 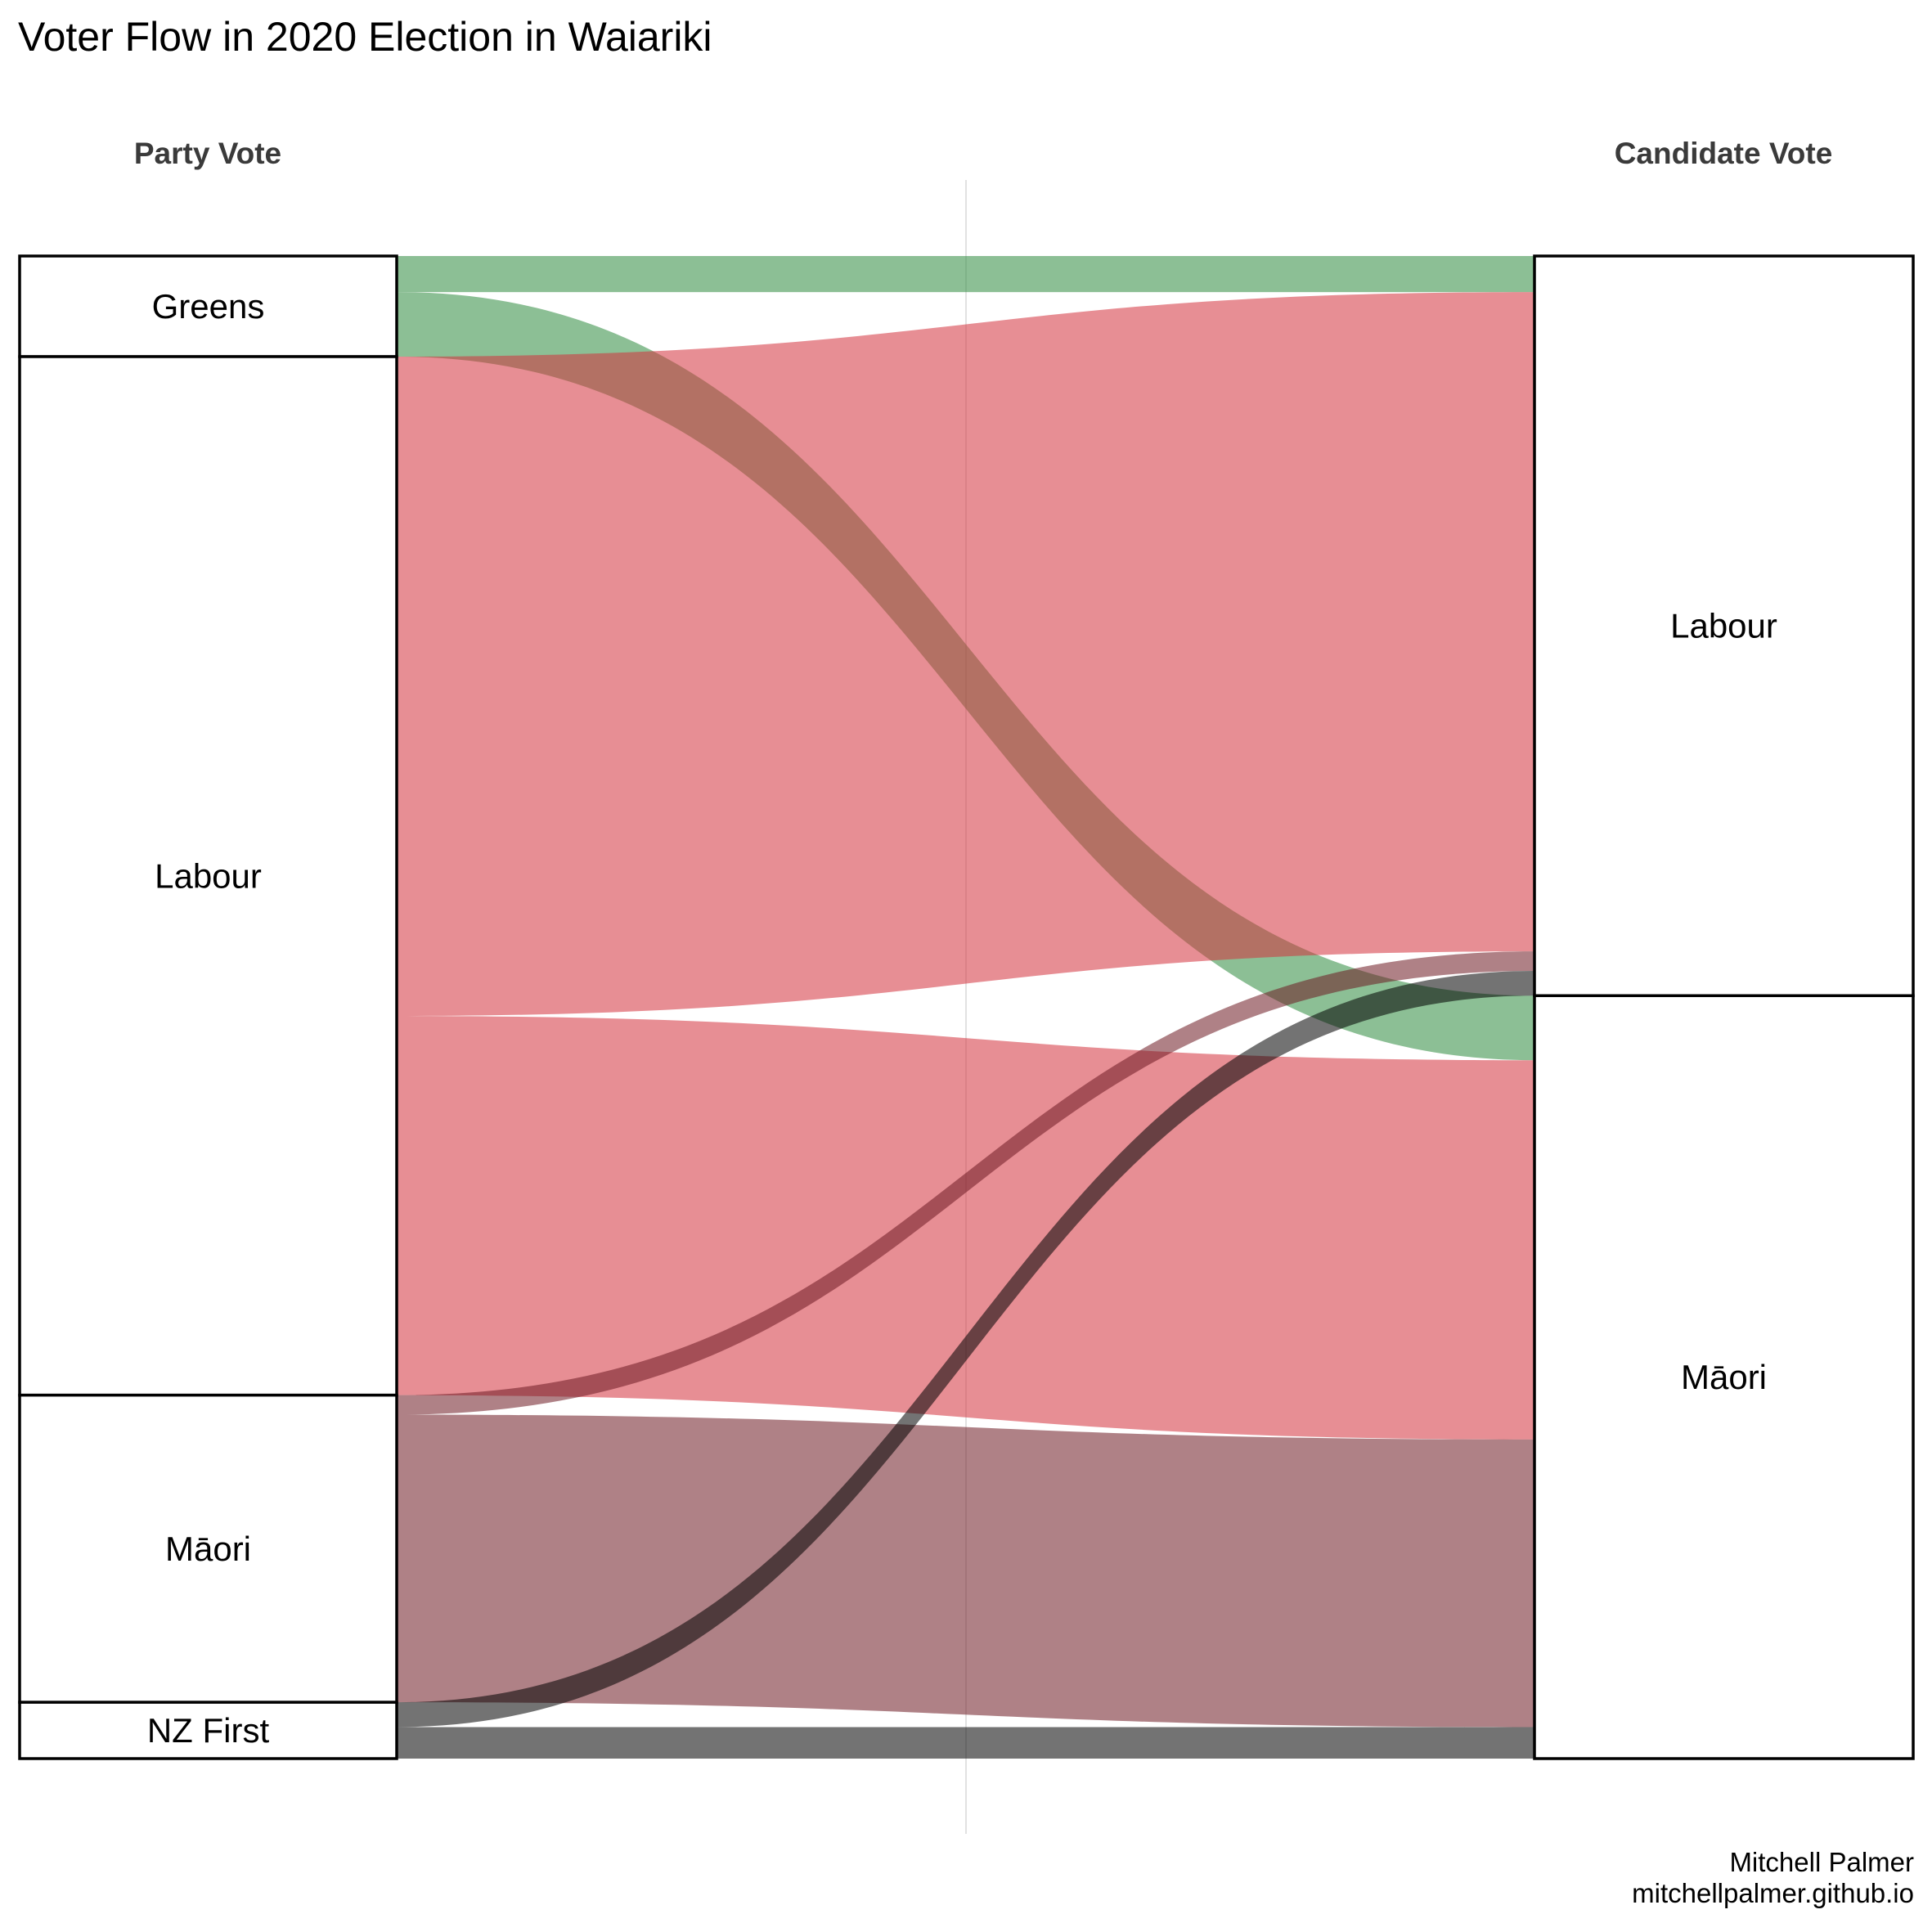 I want to click on left-node-maori, so click(x=208, y=1549).